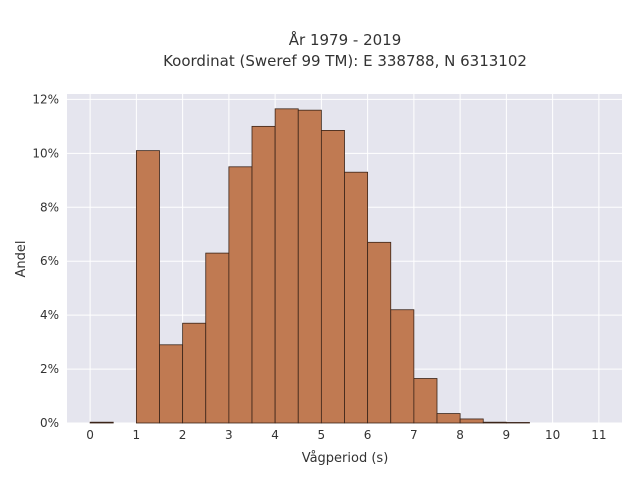  What do you see at coordinates (414, 435) in the screenshot?
I see `x-tick-label: 7` at bounding box center [414, 435].